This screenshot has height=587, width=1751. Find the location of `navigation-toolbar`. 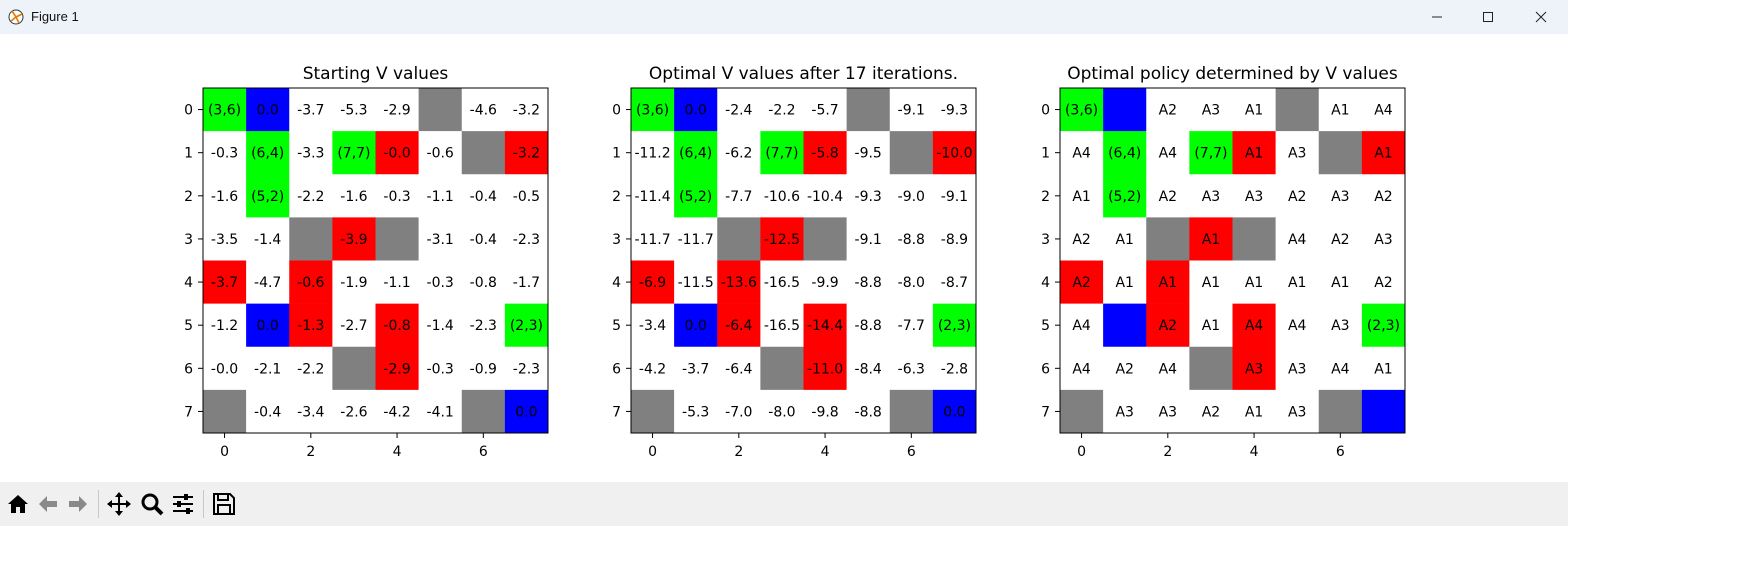

navigation-toolbar is located at coordinates (784, 504).